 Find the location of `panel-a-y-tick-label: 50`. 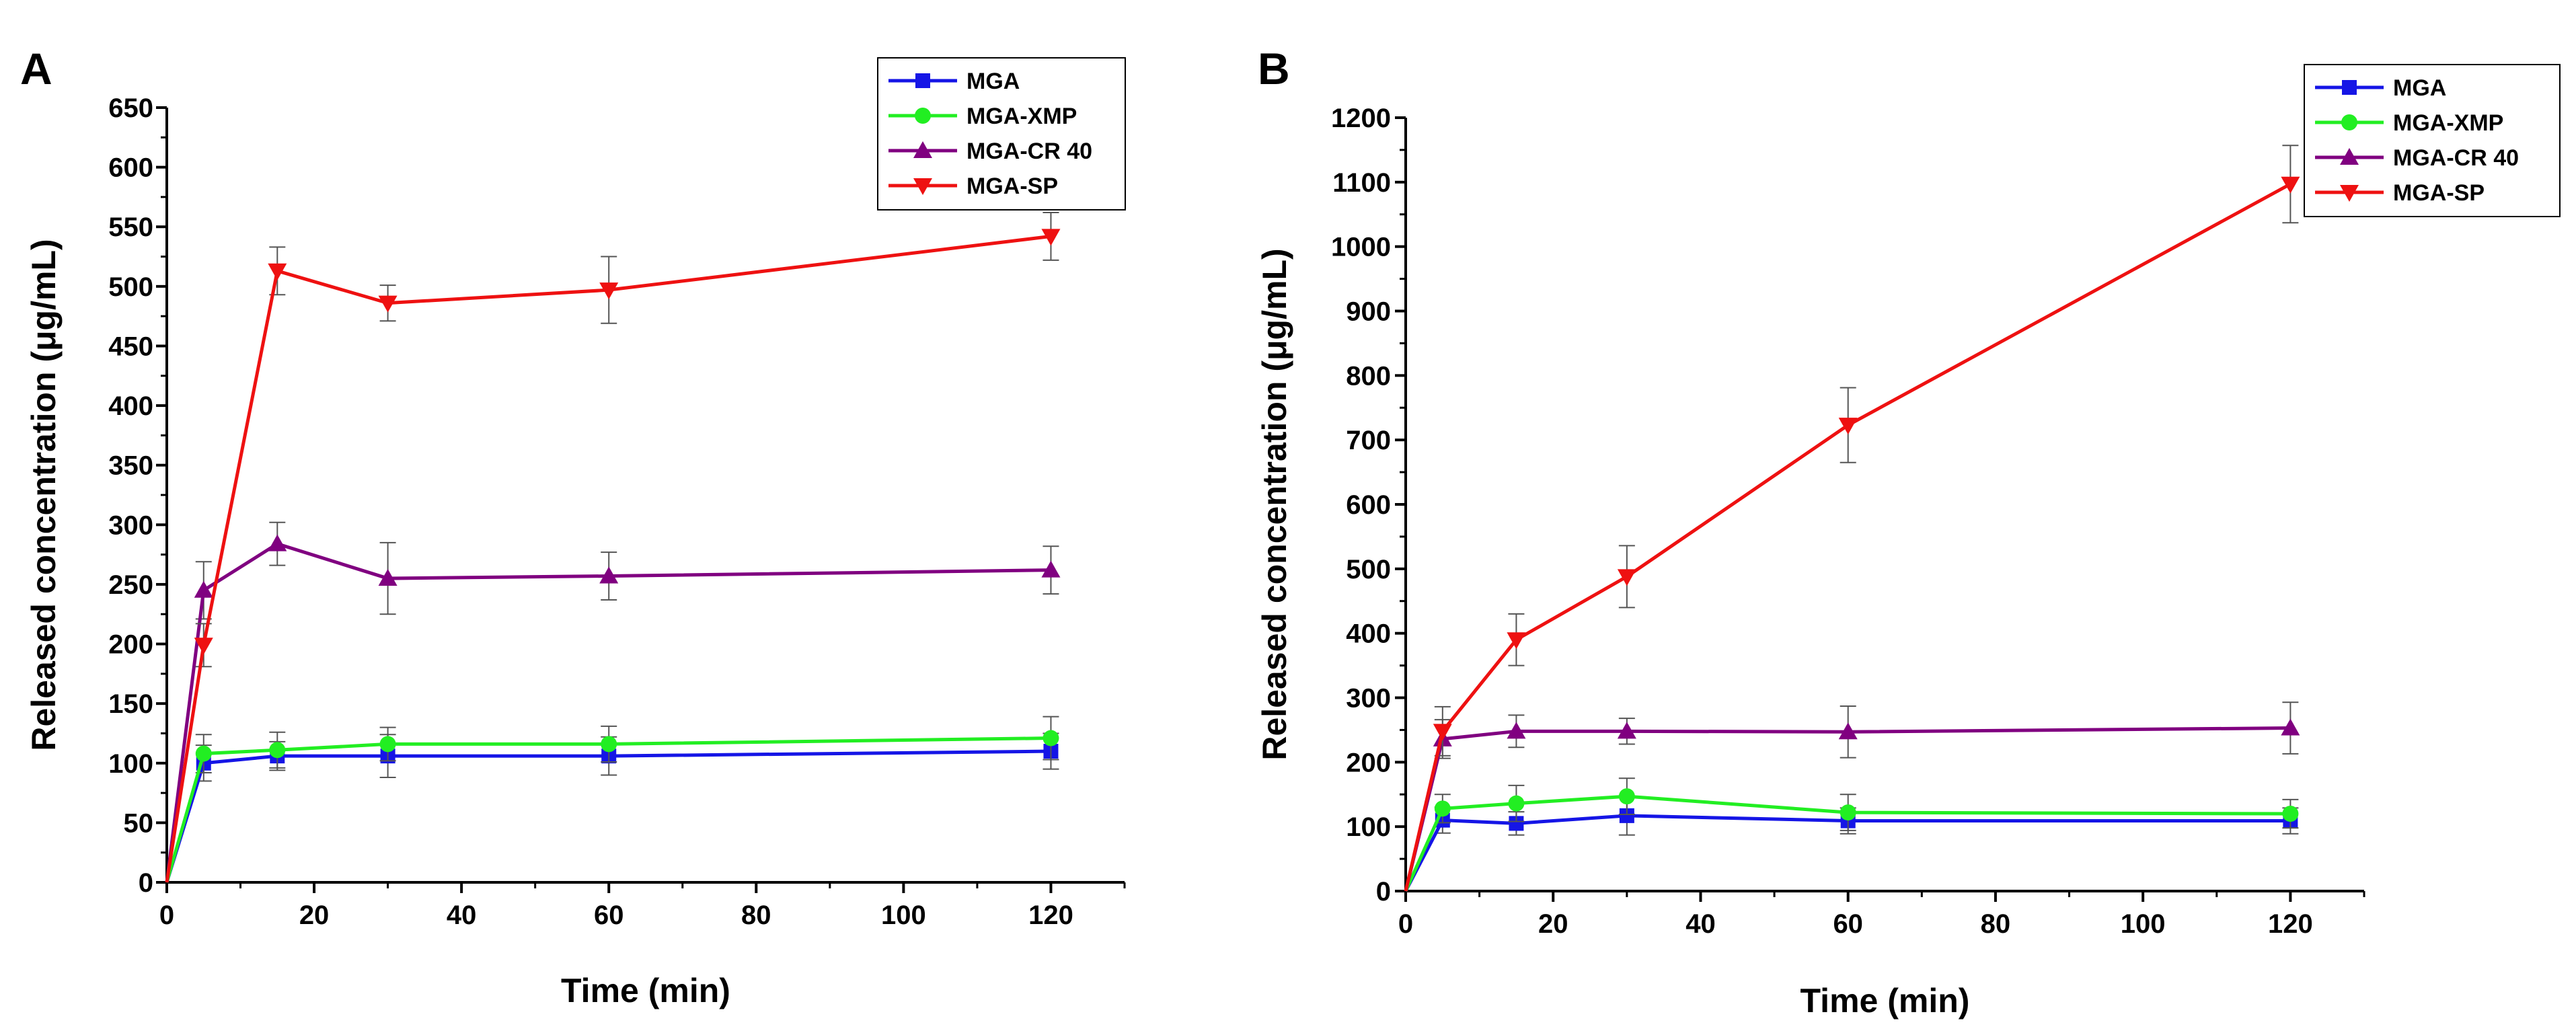

panel-a-y-tick-label: 50 is located at coordinates (139, 823).